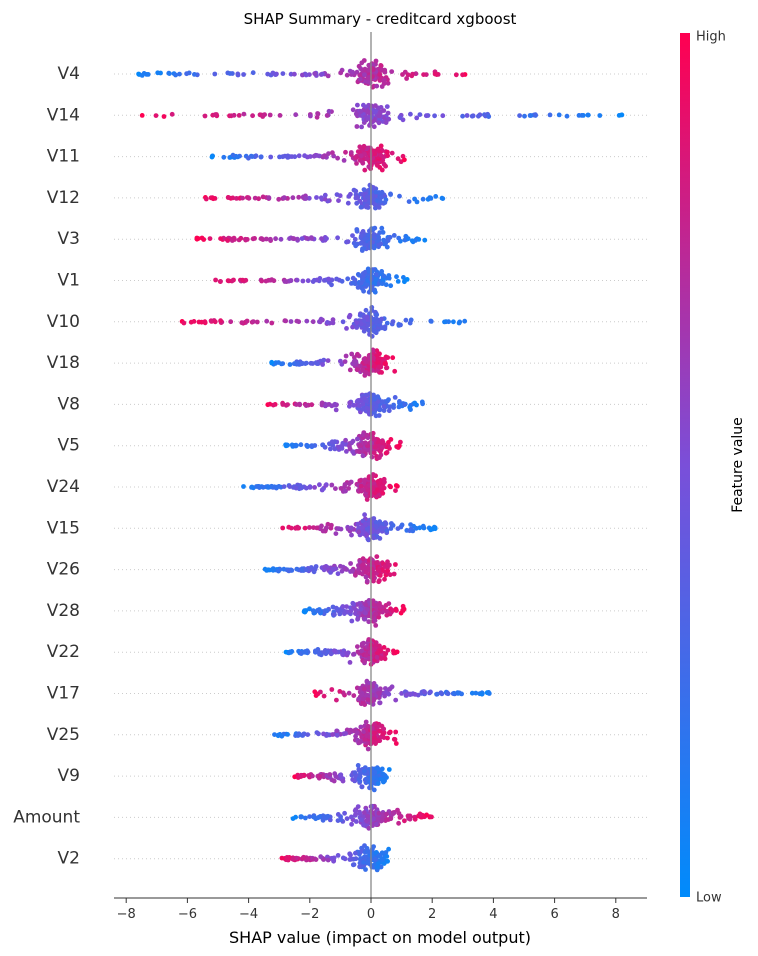 Image resolution: width=758 pixels, height=956 pixels. What do you see at coordinates (63, 115) in the screenshot?
I see `feature-label: V14` at bounding box center [63, 115].